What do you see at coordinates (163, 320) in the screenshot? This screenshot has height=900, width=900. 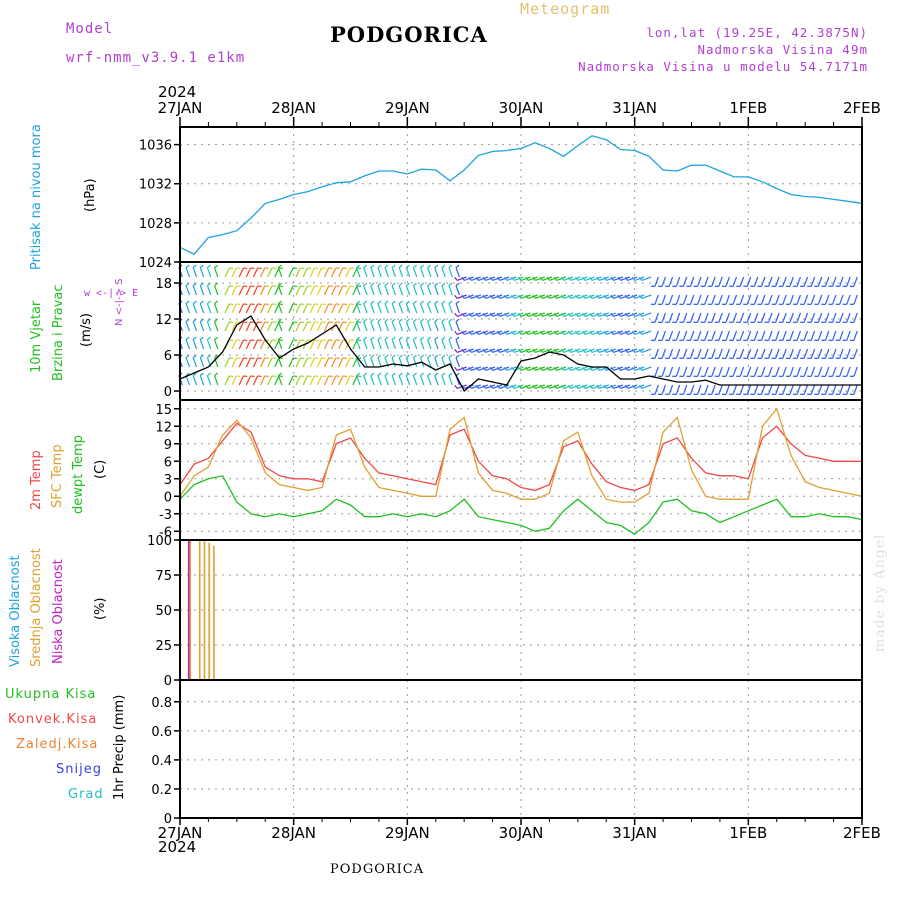 I see `wind-ytick-2: 12` at bounding box center [163, 320].